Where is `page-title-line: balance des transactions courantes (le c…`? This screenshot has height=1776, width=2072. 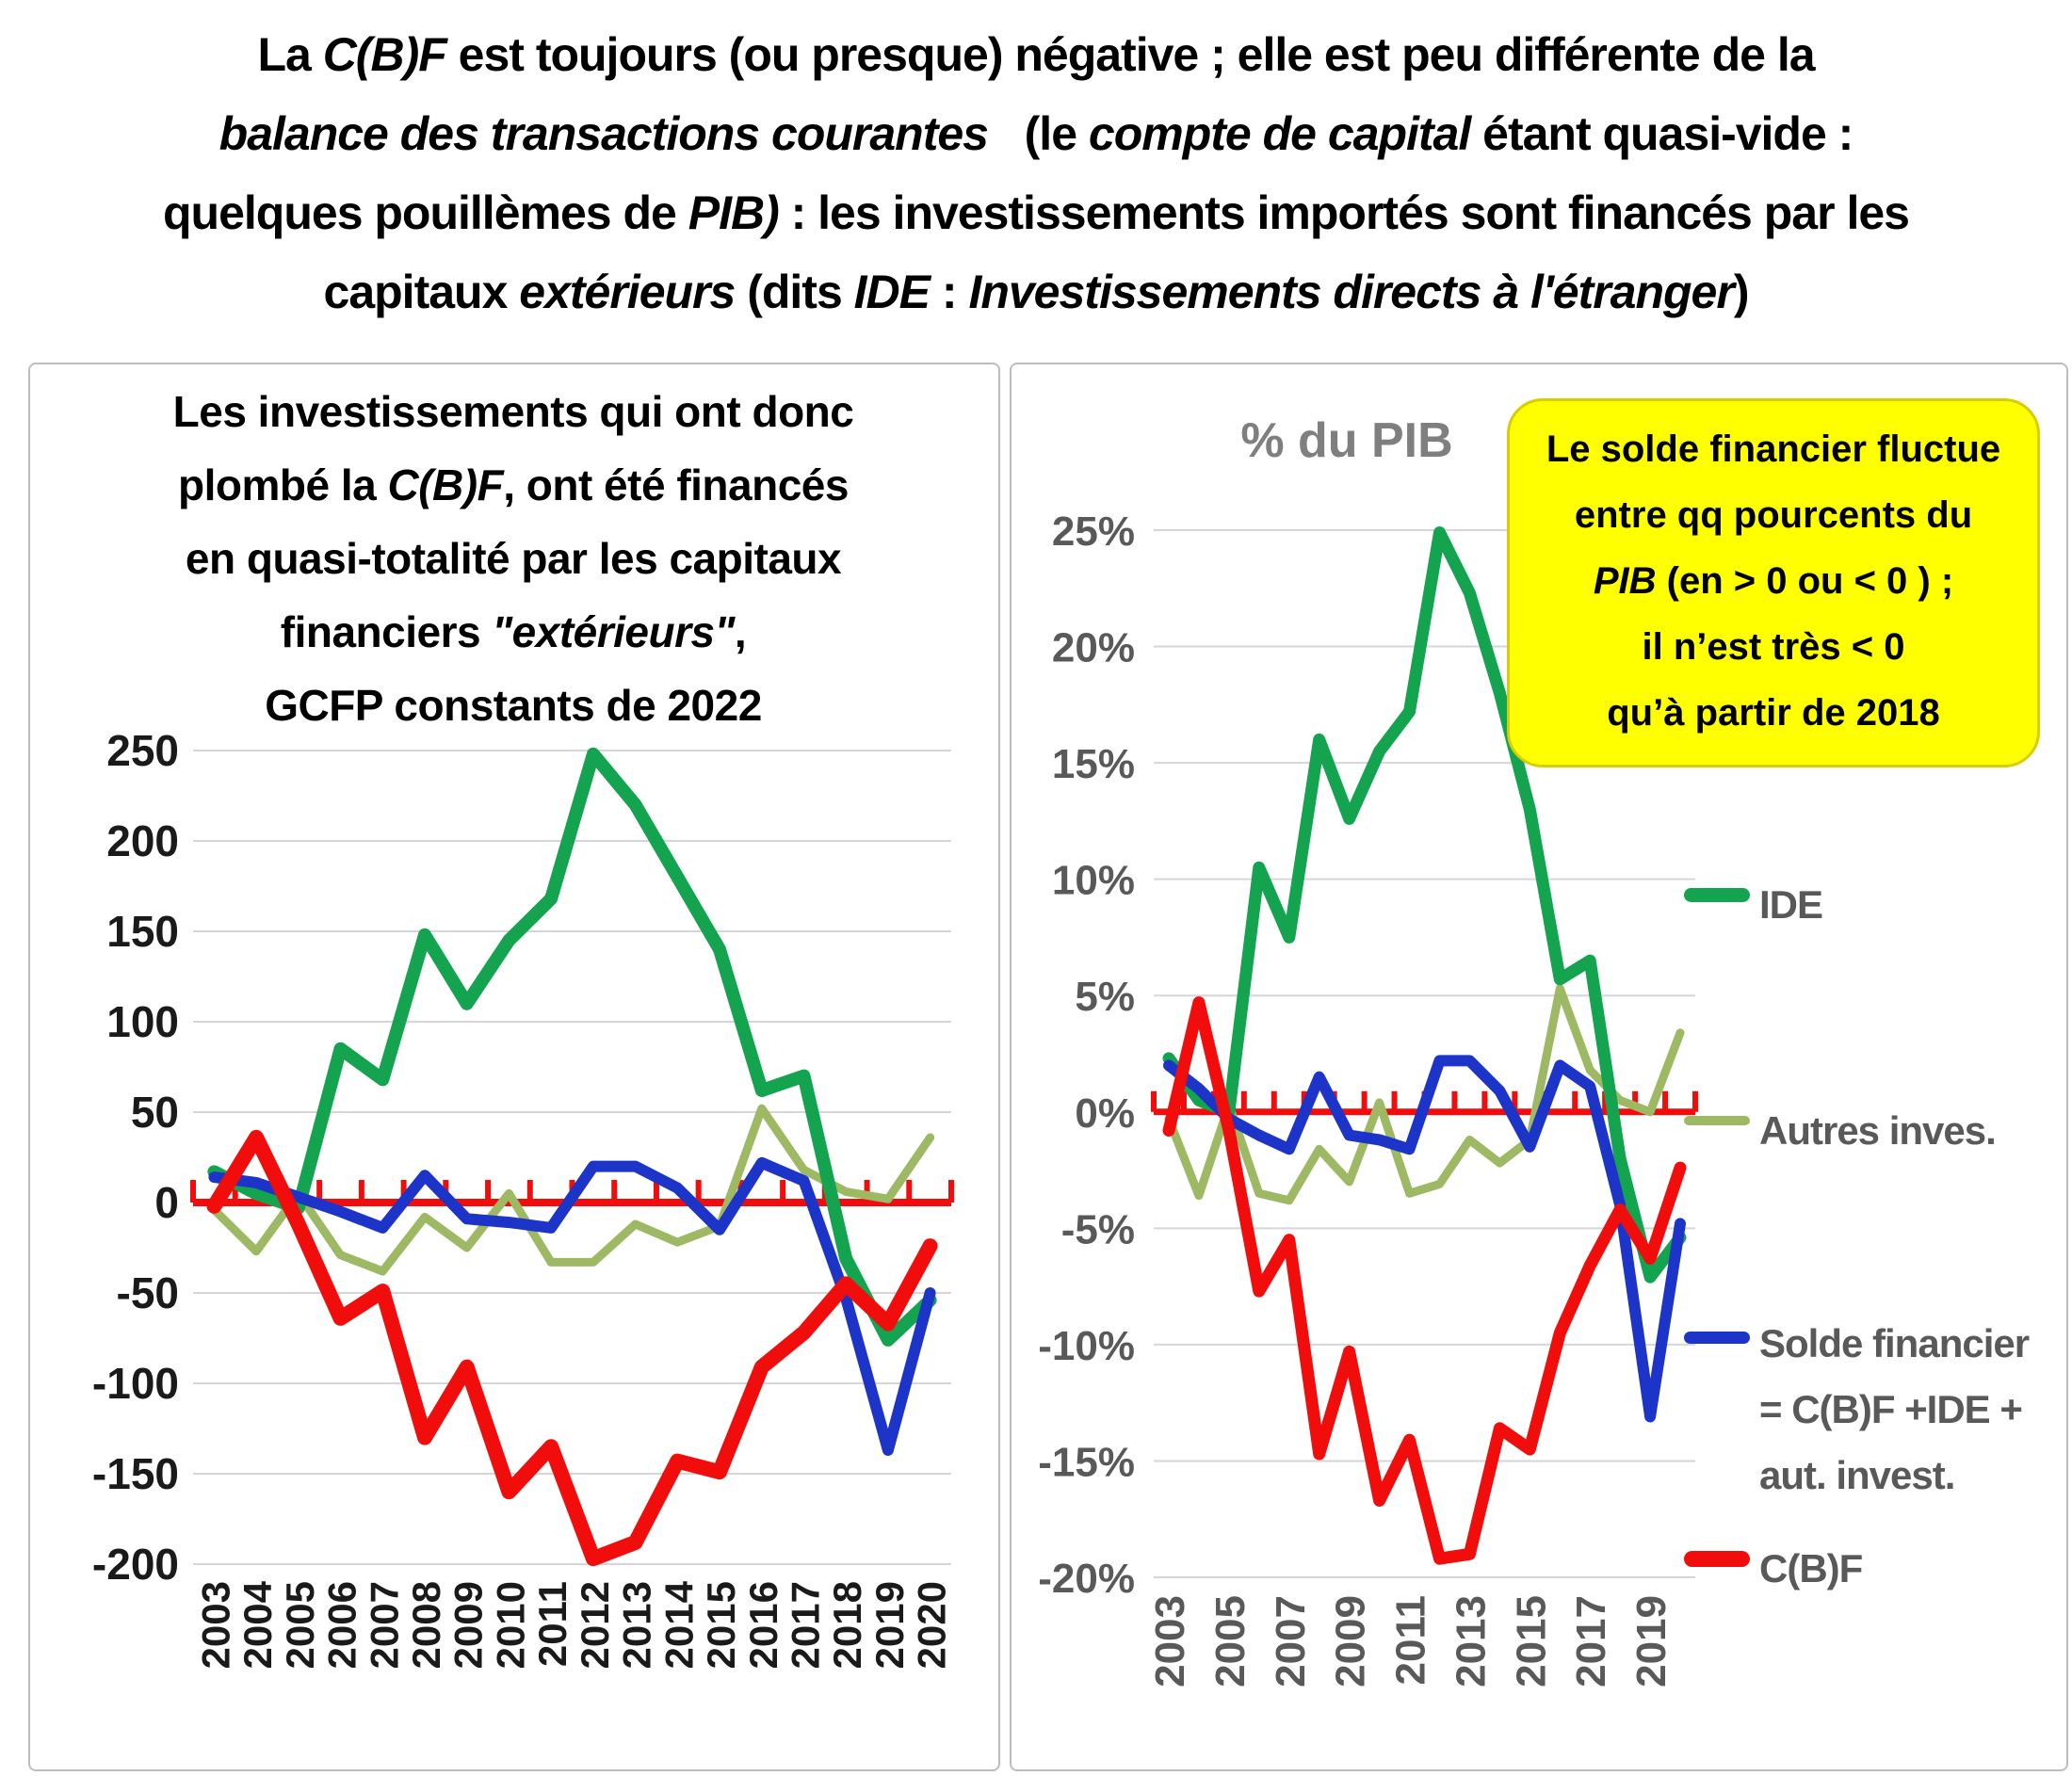
page-title-line: balance des transactions courantes (le c… is located at coordinates (1036, 133).